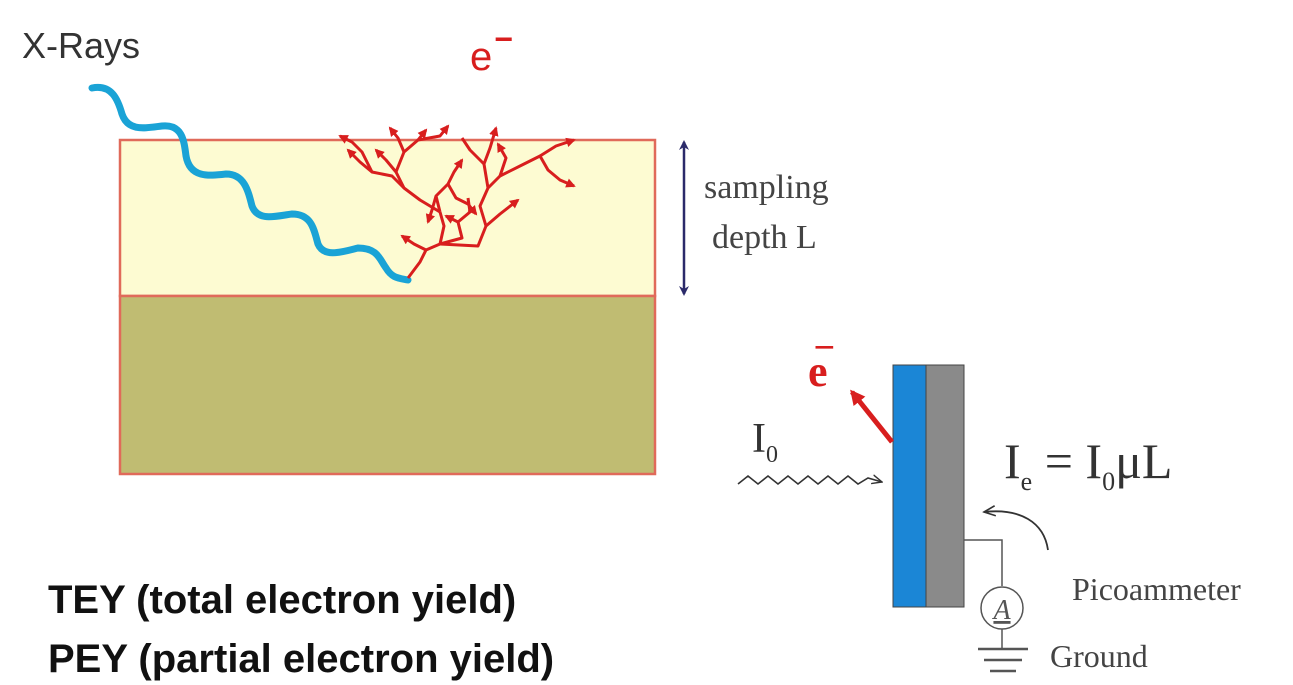 The width and height of the screenshot is (1293, 685). What do you see at coordinates (1156, 589) in the screenshot?
I see `picoammeter-label: Picoammeter` at bounding box center [1156, 589].